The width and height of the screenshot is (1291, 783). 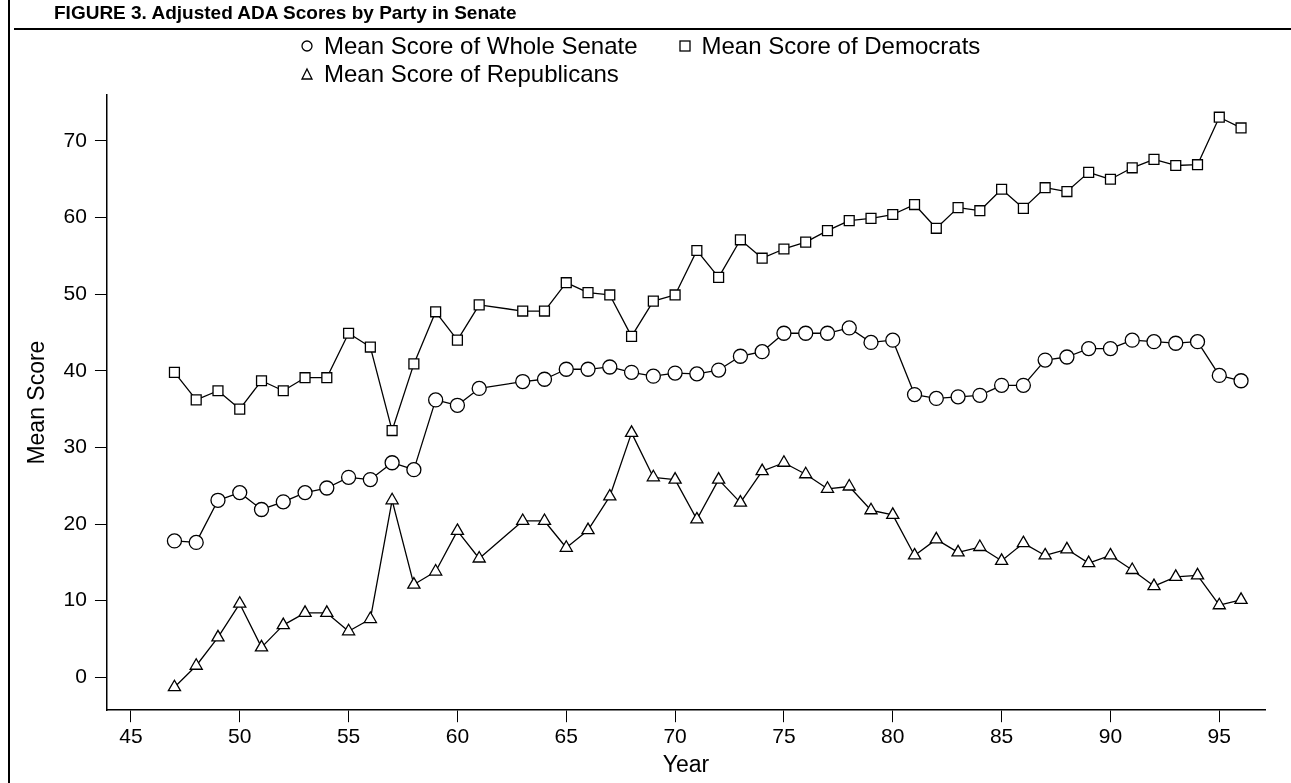 What do you see at coordinates (675, 735) in the screenshot?
I see `x-tick-label: 70` at bounding box center [675, 735].